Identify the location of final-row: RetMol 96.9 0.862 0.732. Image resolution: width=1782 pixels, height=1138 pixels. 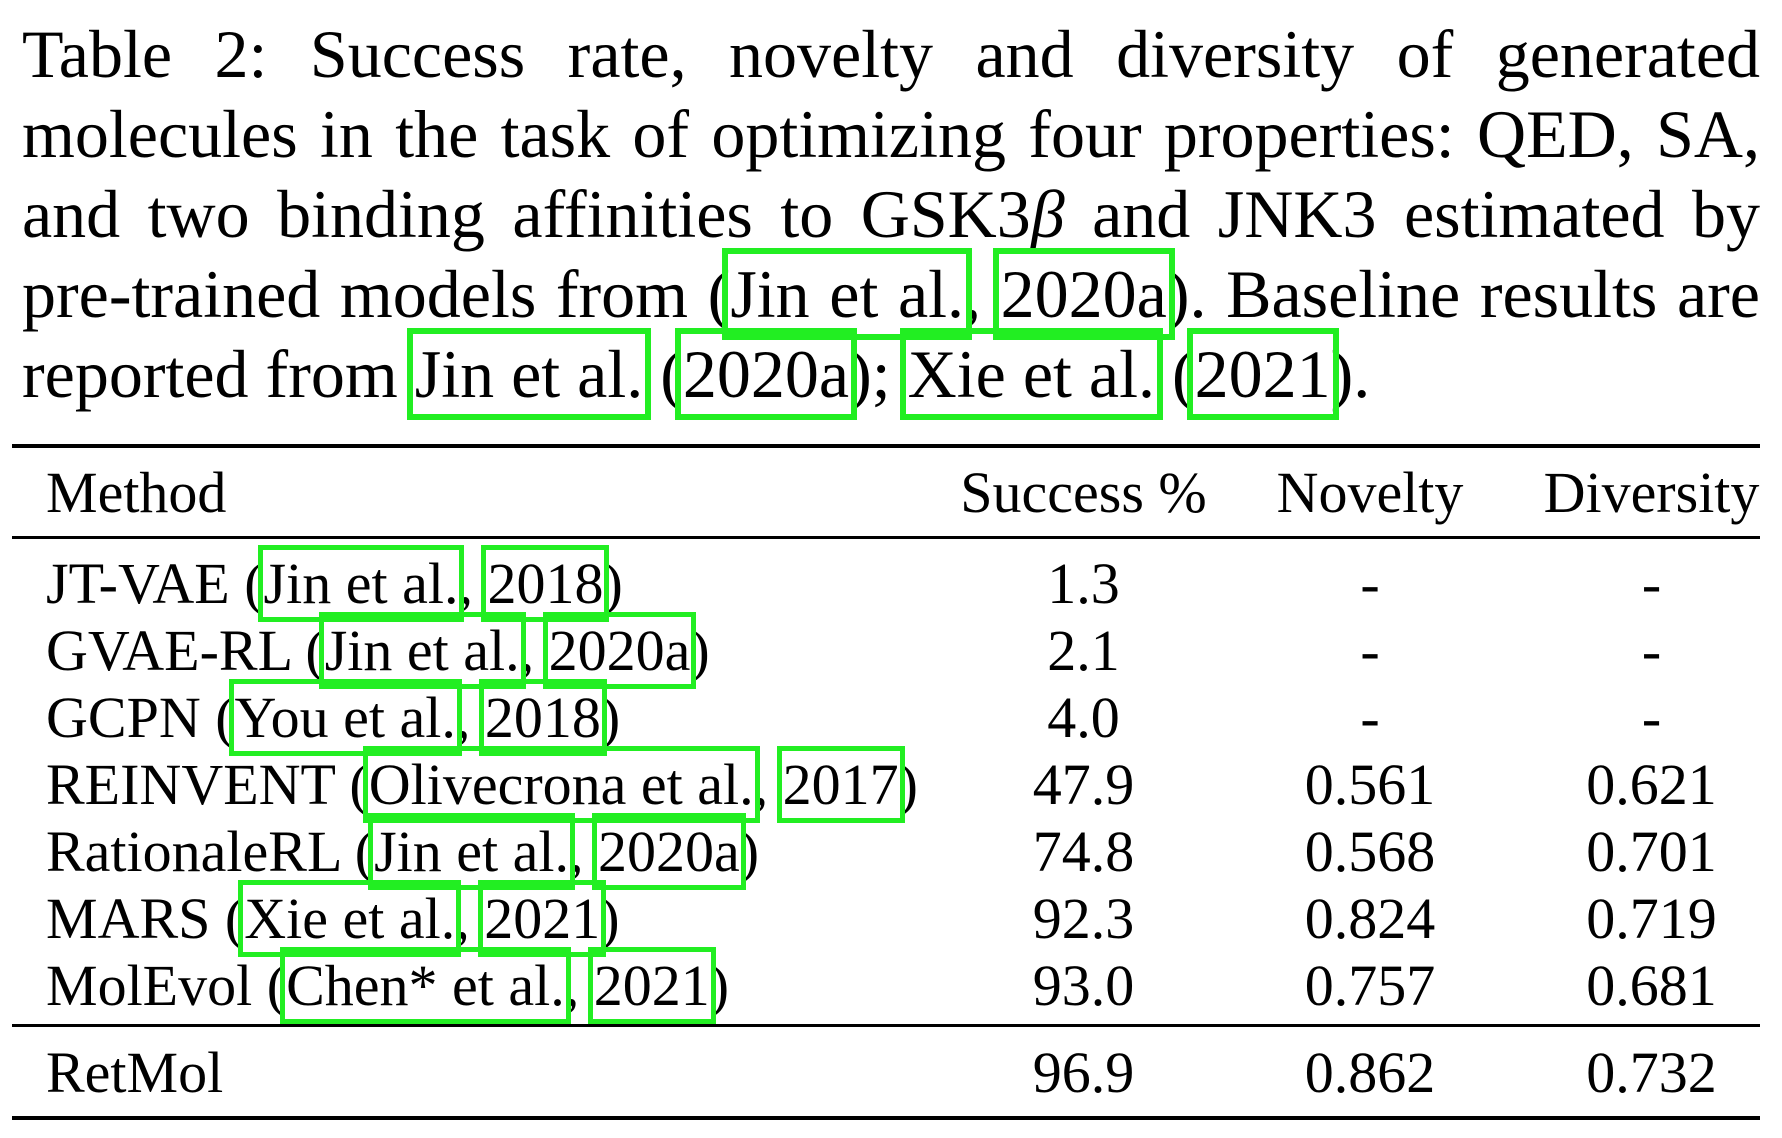
(897, 1072).